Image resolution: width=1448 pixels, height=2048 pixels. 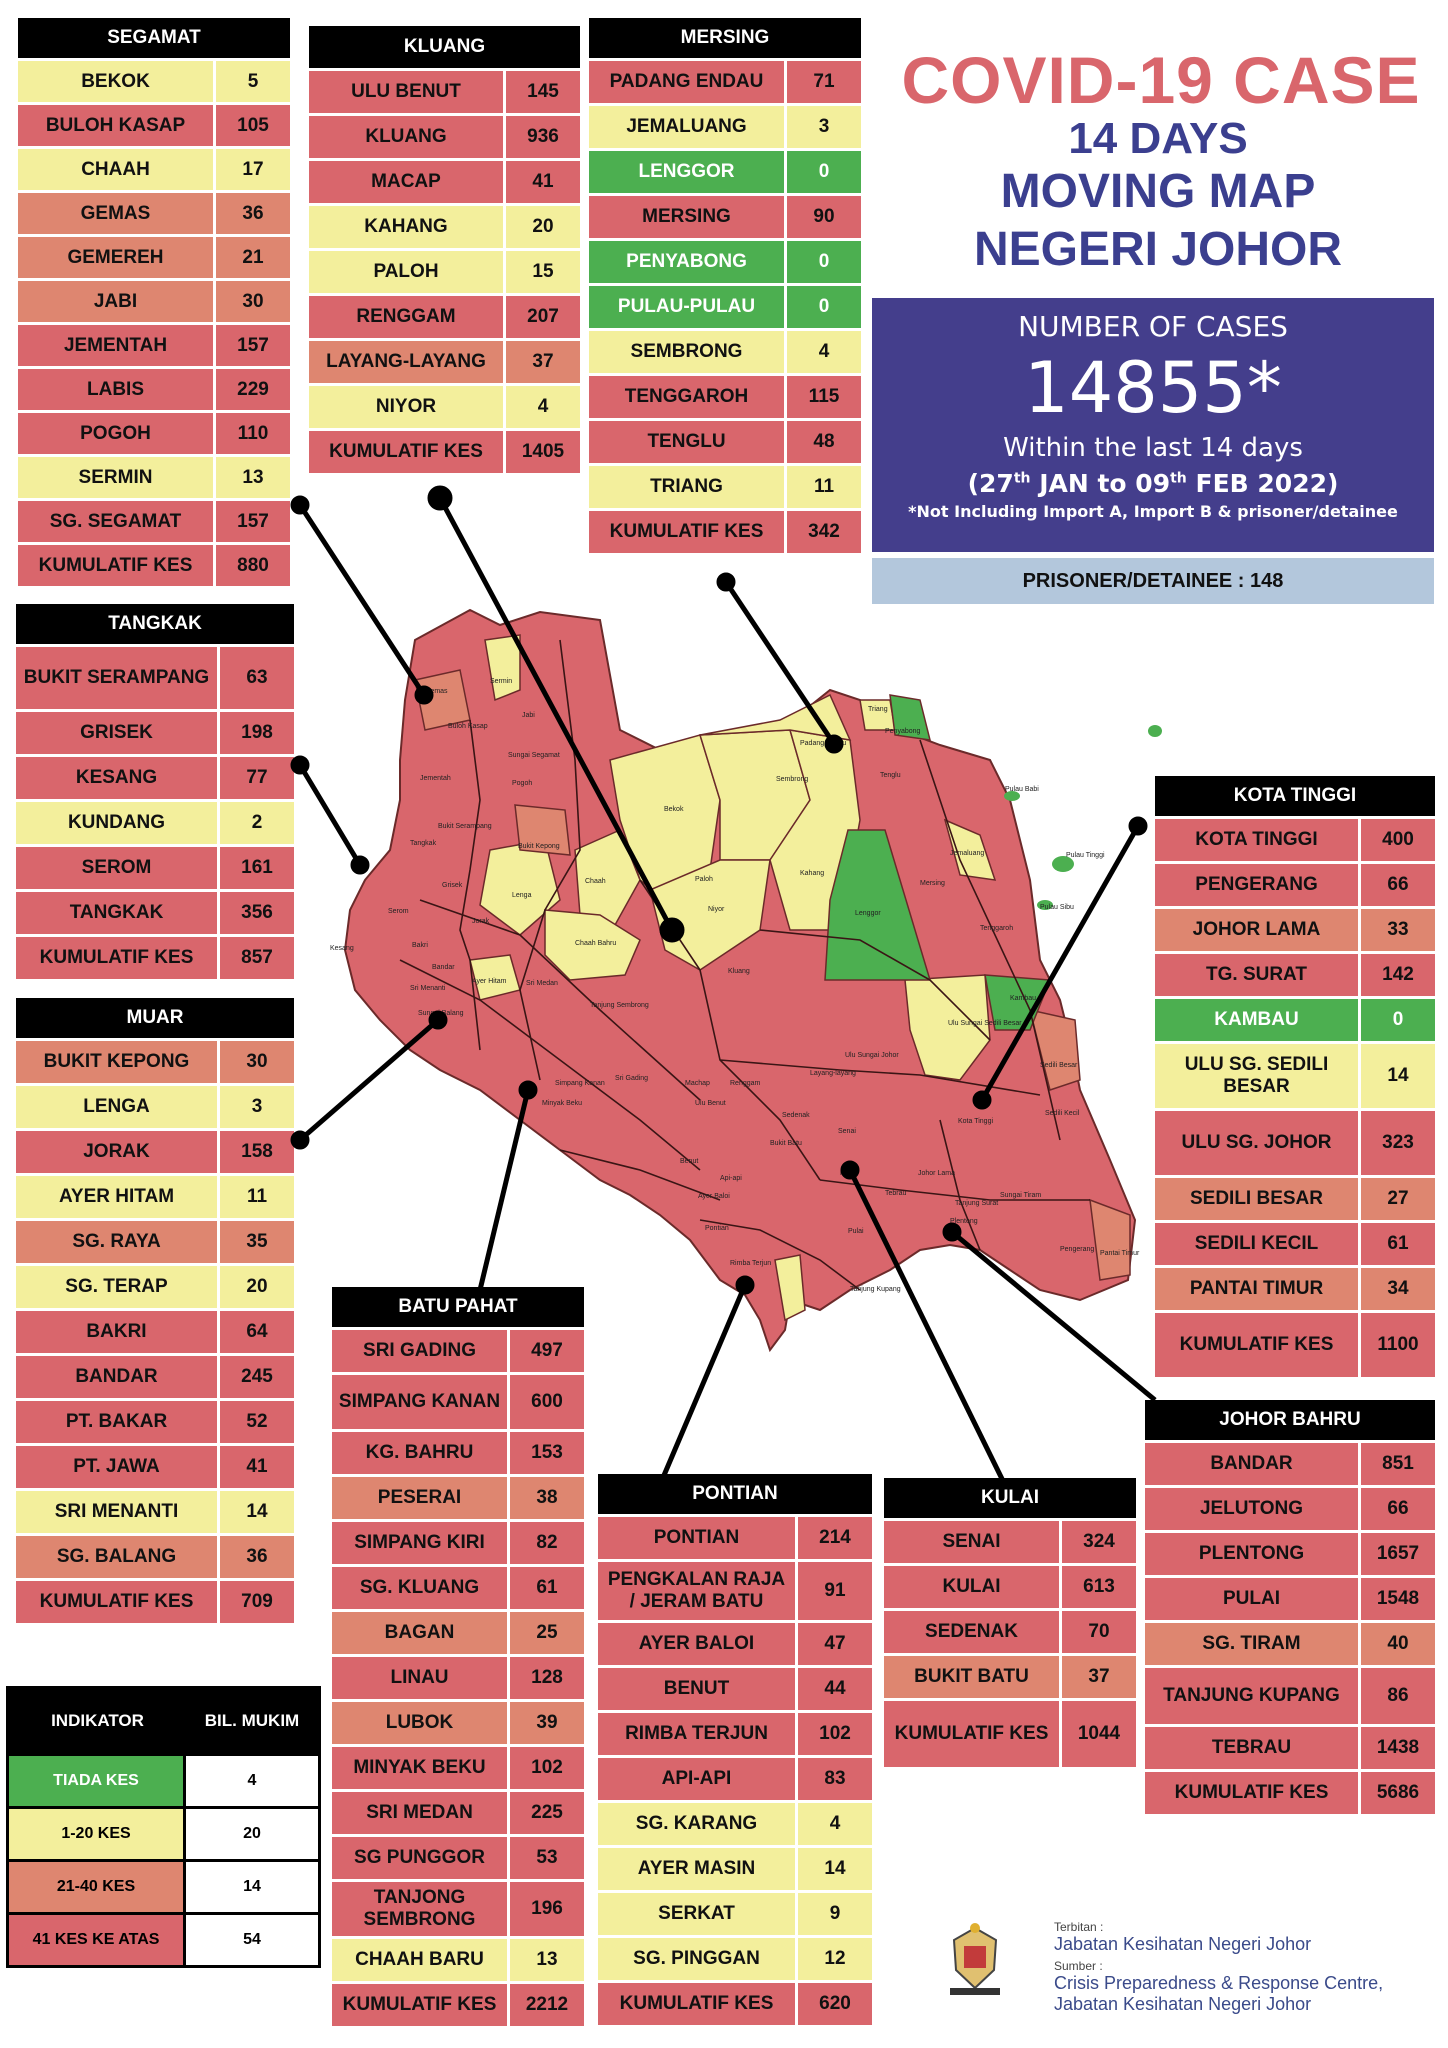 I want to click on mukim-name: TENGLU, so click(x=686, y=442).